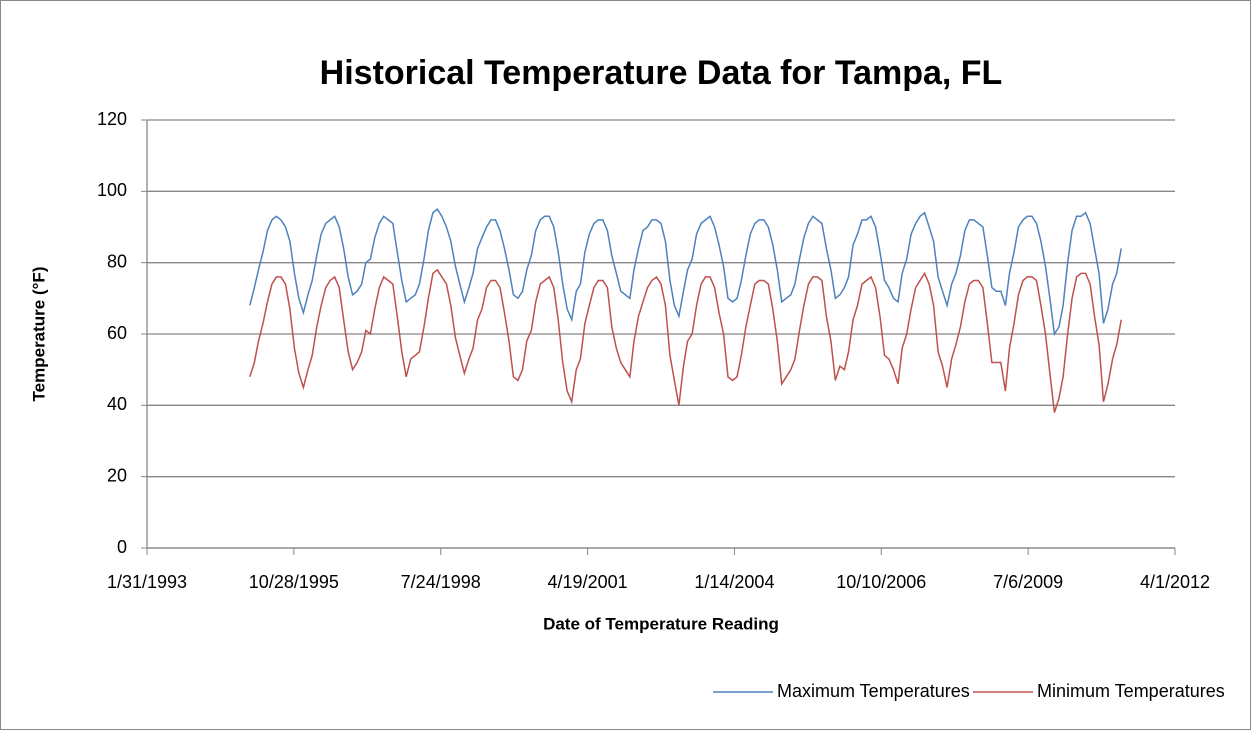 The height and width of the screenshot is (736, 1252). What do you see at coordinates (117, 475) in the screenshot?
I see `y-tick-label: 20` at bounding box center [117, 475].